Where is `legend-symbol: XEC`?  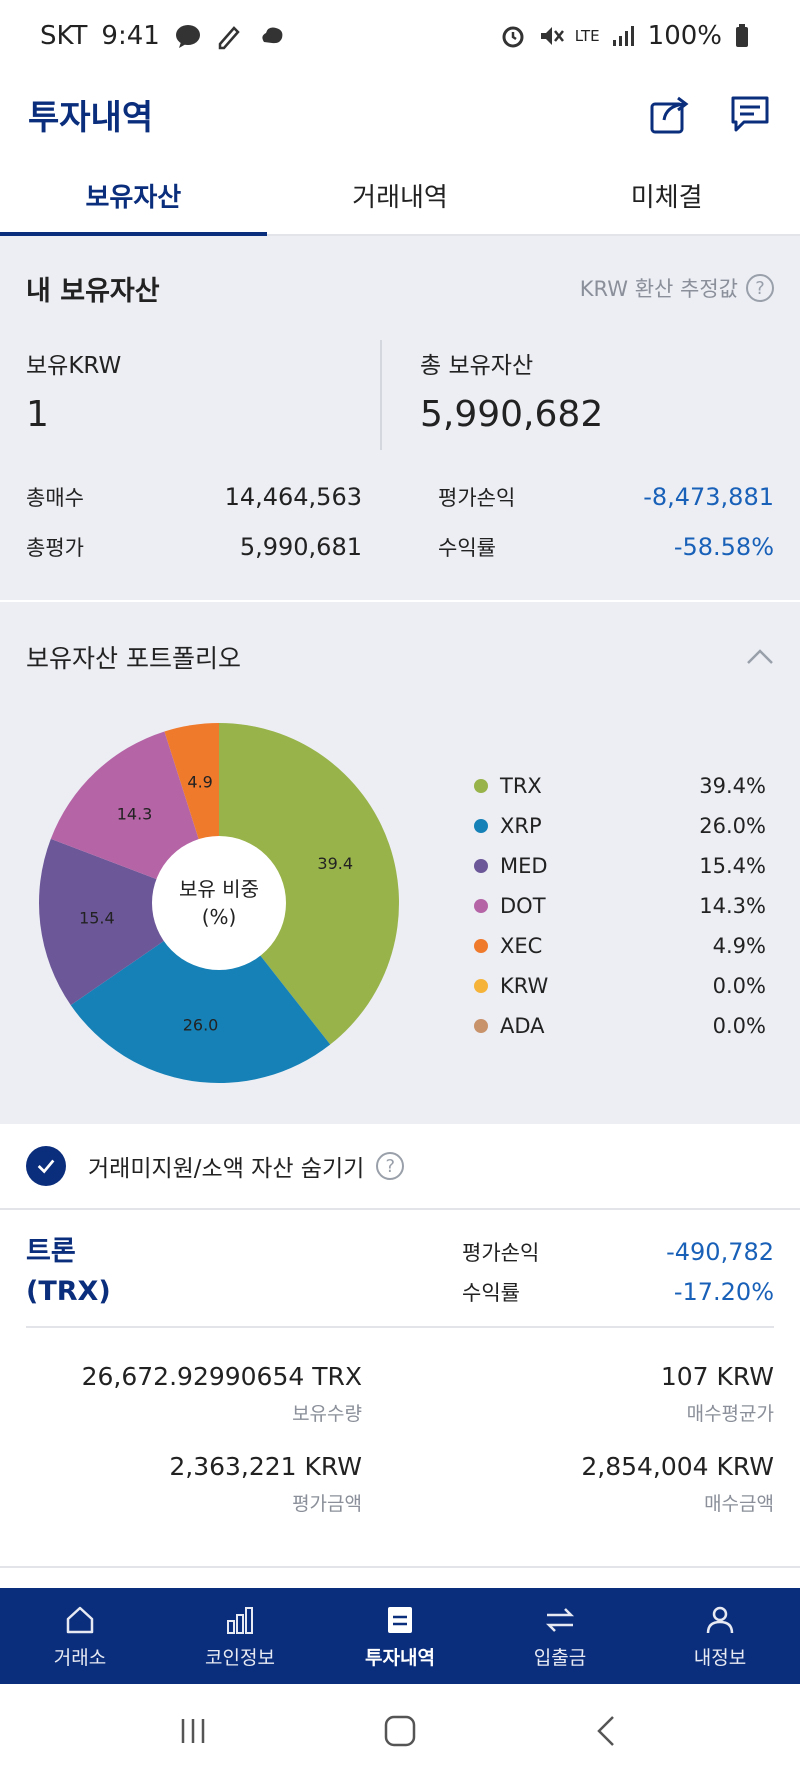 legend-symbol: XEC is located at coordinates (521, 946).